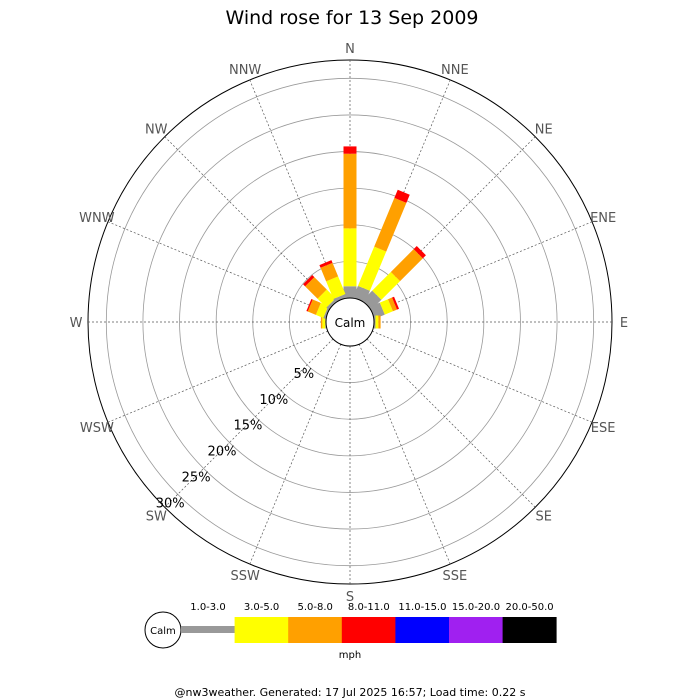  What do you see at coordinates (304, 374) in the screenshot?
I see `radial-label-1: 5%` at bounding box center [304, 374].